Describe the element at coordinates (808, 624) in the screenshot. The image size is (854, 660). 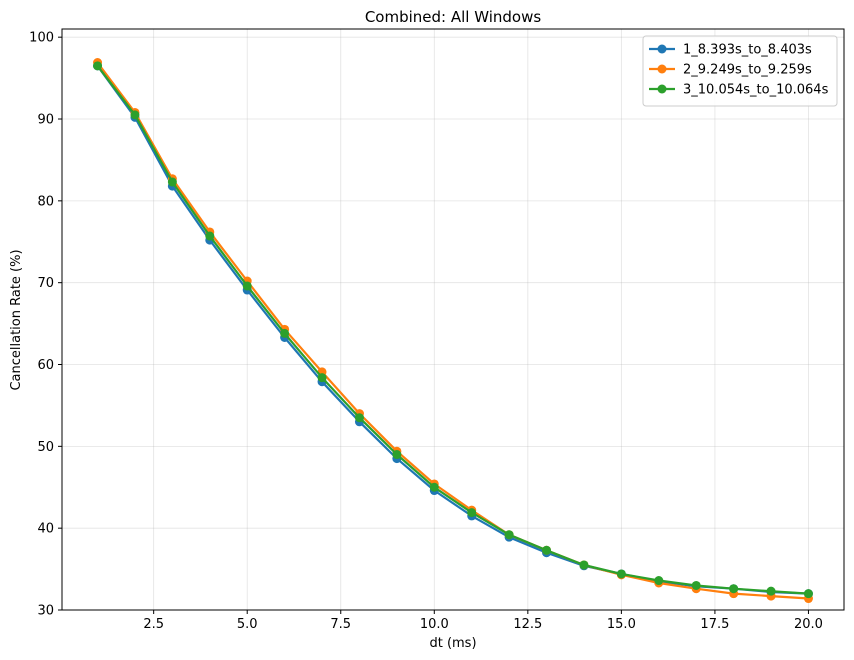
I see `x-tick-label: 20.0` at that location.